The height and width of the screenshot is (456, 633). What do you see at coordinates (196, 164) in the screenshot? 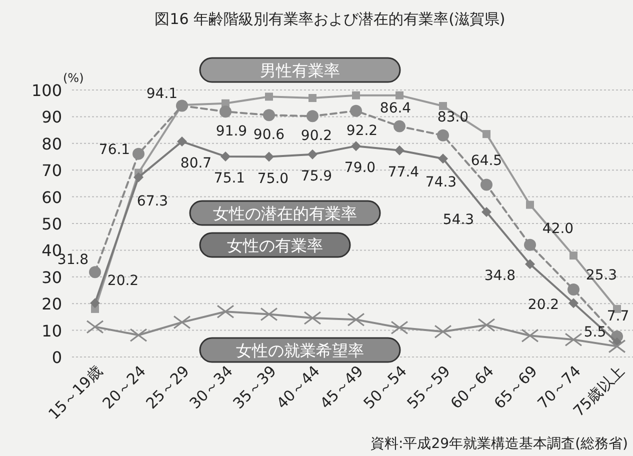
I see `data-label: 80.7` at bounding box center [196, 164].